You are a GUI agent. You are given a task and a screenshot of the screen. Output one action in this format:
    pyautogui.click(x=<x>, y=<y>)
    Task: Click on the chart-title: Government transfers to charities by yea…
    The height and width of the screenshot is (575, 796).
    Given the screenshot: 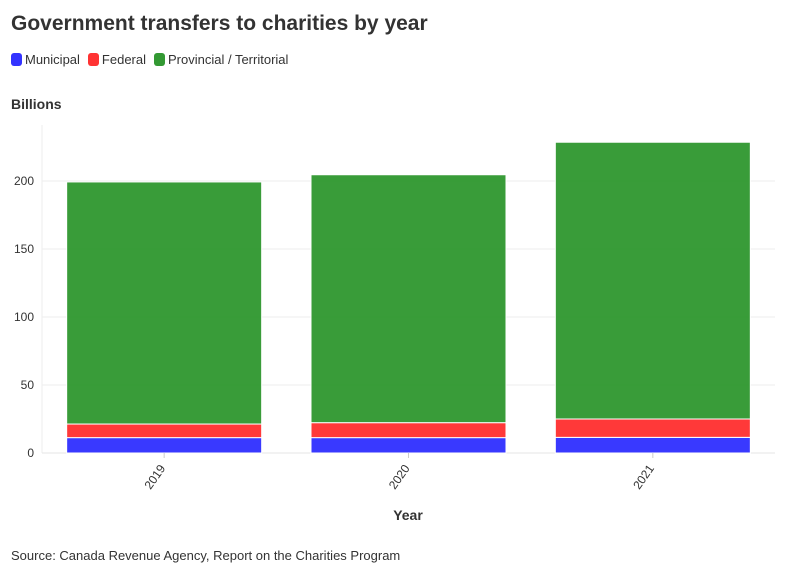 What is the action you would take?
    pyautogui.click(x=219, y=23)
    